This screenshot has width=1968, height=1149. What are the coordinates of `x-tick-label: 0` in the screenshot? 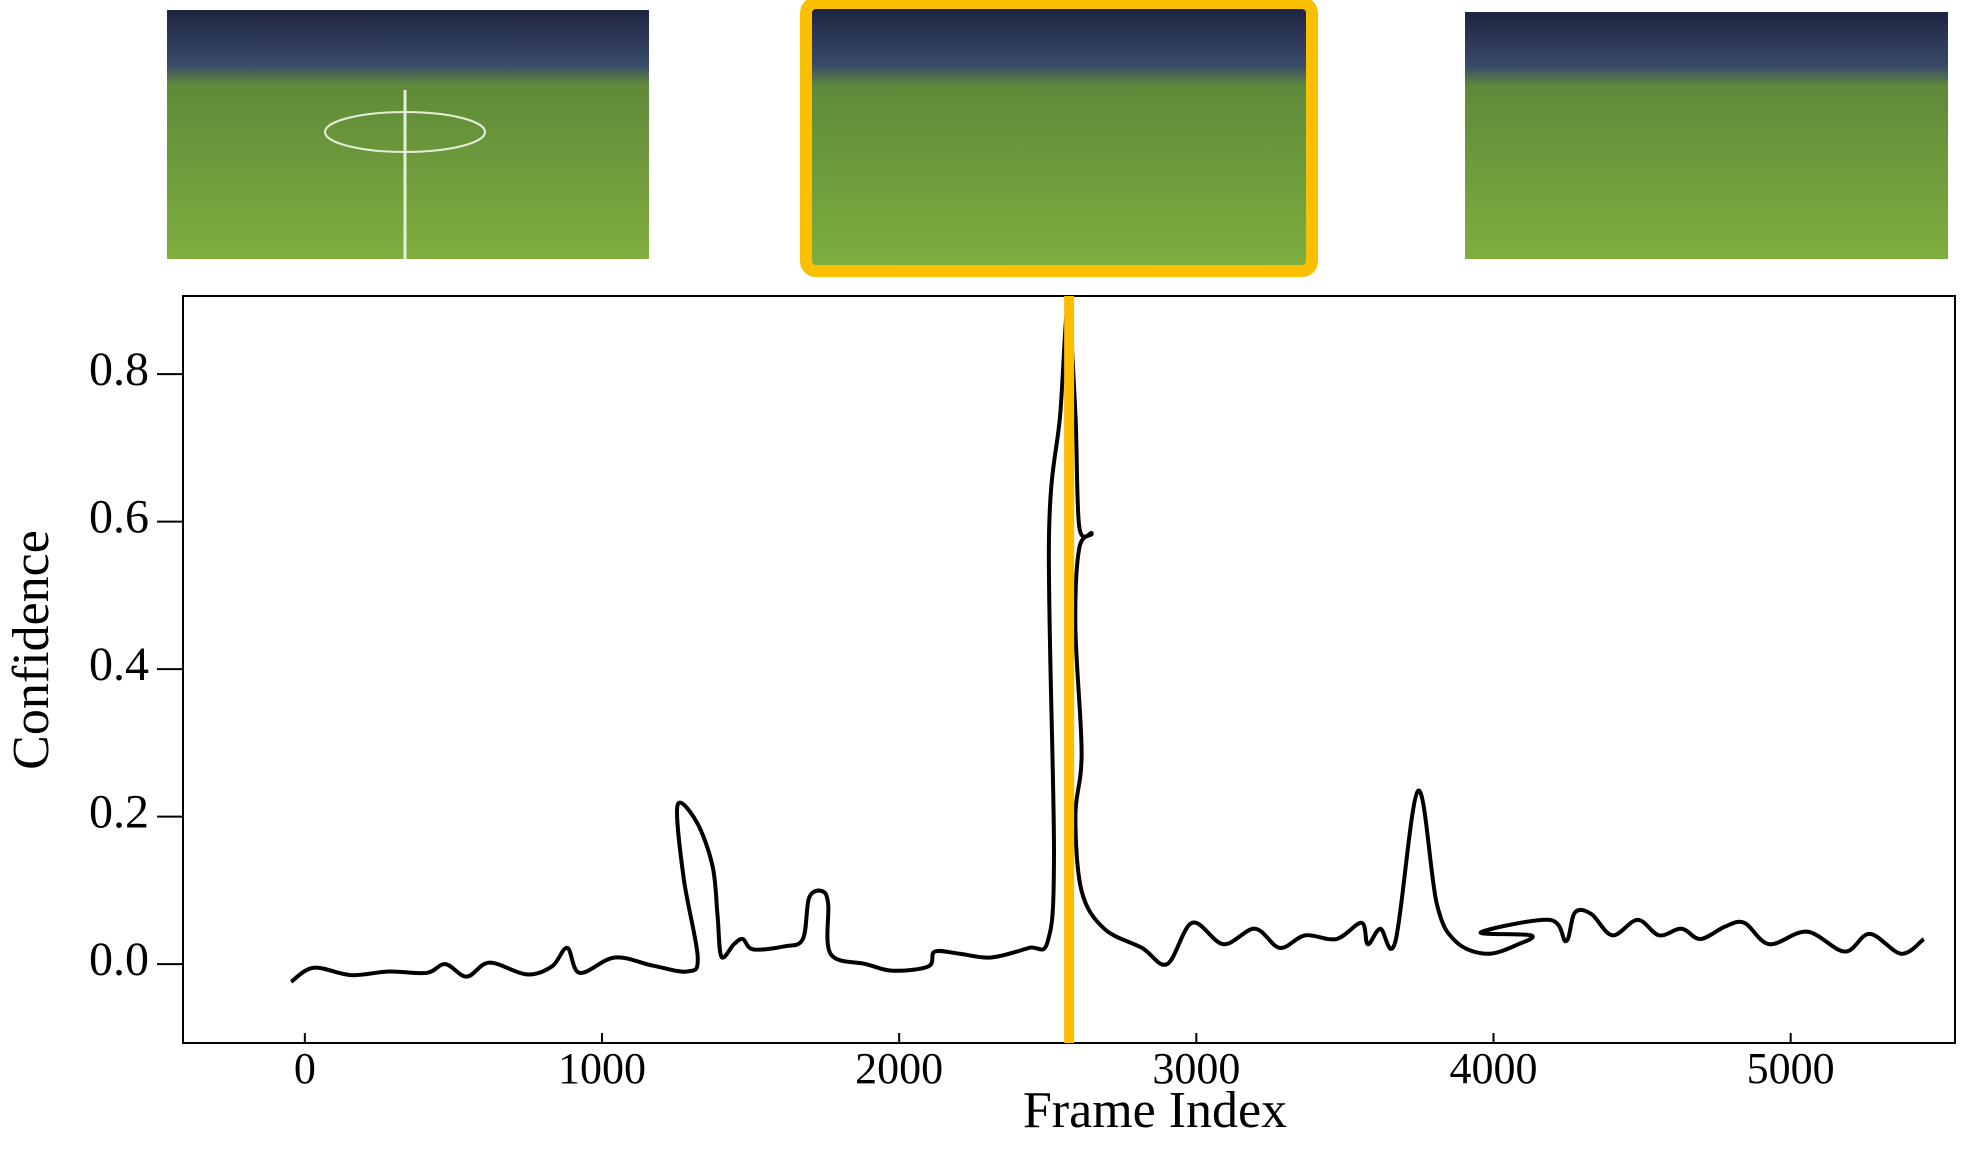 It's located at (305, 1068).